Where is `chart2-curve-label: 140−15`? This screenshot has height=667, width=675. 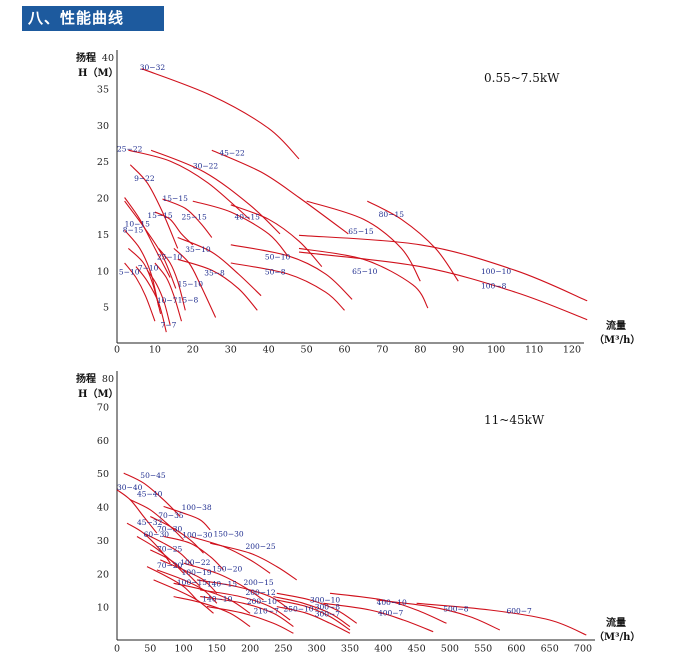 chart2-curve-label: 140−15 is located at coordinates (222, 584).